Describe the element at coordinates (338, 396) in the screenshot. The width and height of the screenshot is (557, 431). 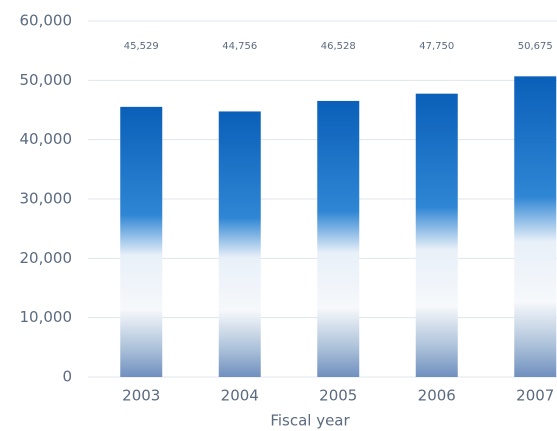
I see `x-tick-label: 2005` at that location.